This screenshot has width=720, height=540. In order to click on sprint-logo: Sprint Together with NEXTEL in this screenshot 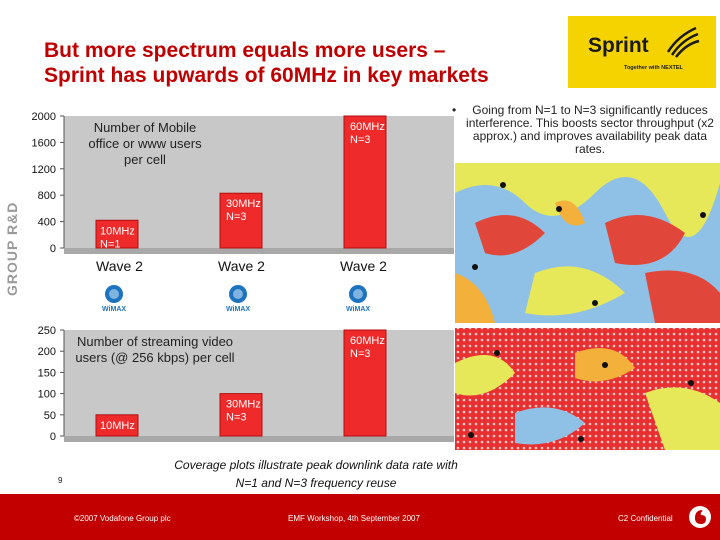, I will do `click(642, 52)`.